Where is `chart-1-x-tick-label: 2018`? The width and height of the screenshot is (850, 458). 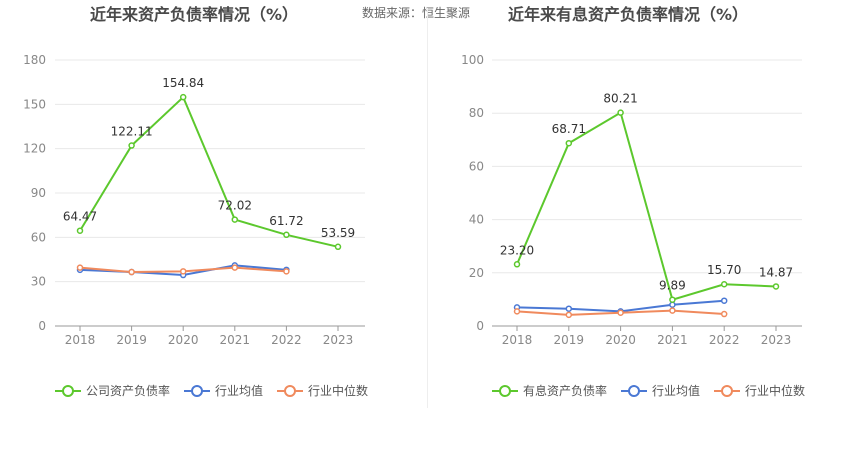 chart-1-x-tick-label: 2018 is located at coordinates (80, 340).